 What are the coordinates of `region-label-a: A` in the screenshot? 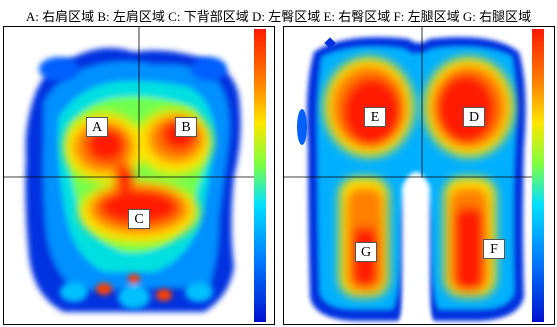 It's located at (97, 127).